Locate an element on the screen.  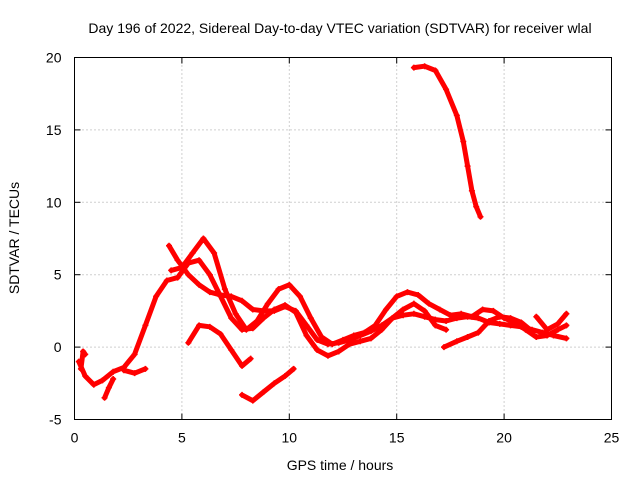
y-tick-label: 20 is located at coordinates (54, 58).